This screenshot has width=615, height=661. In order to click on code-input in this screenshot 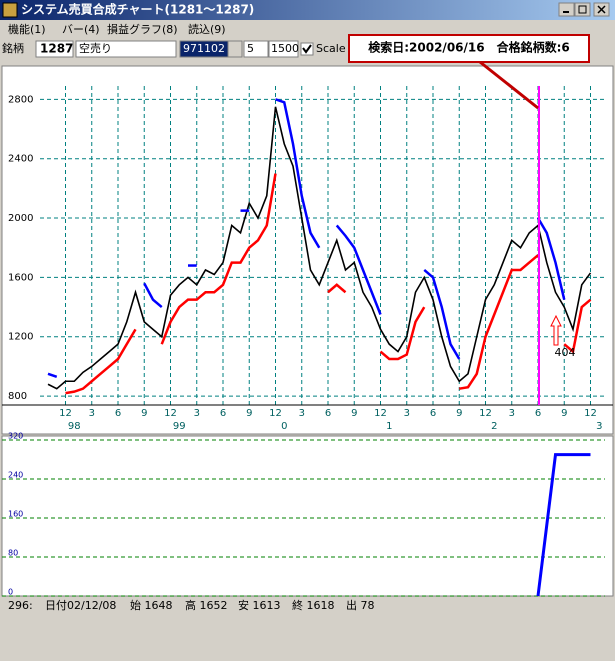, I will do `click(54, 49)`.